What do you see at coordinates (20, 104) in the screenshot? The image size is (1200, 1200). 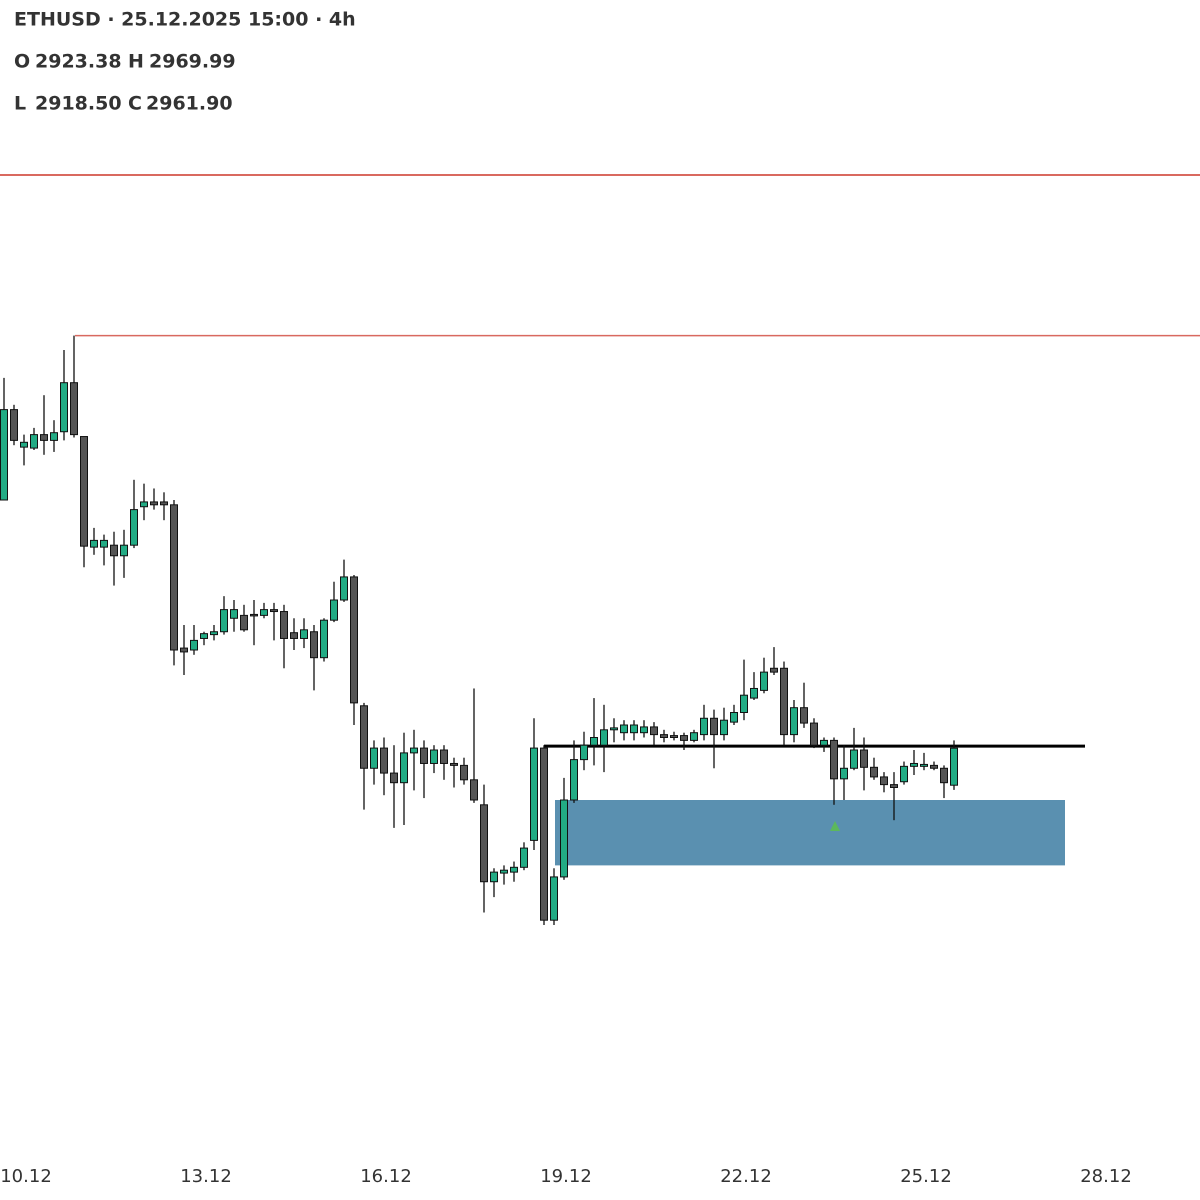 I see `ohlc-label: L` at bounding box center [20, 104].